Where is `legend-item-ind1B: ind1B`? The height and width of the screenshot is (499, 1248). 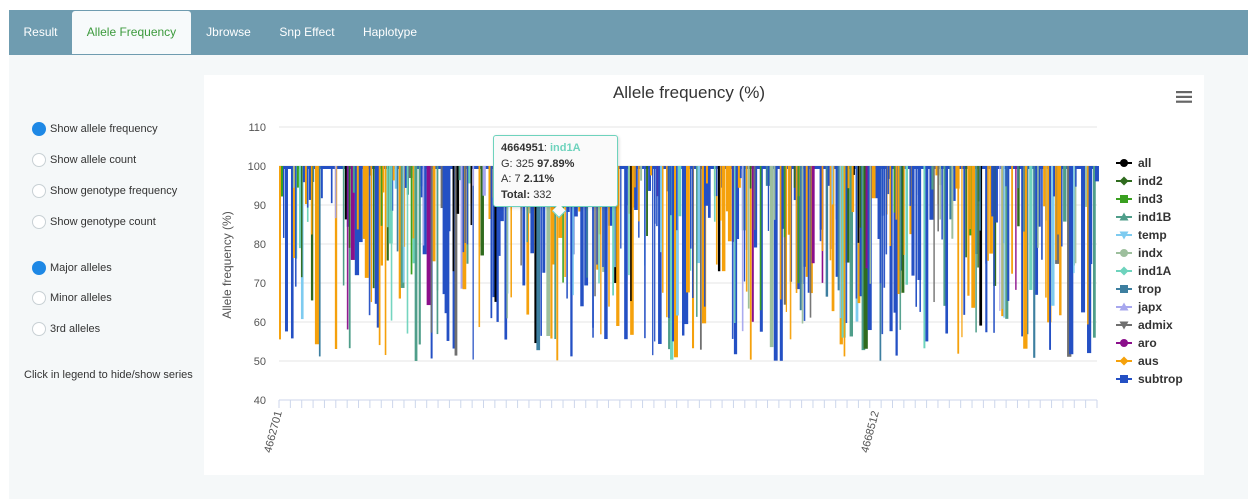
legend-item-ind1B: ind1B is located at coordinates (1144, 217).